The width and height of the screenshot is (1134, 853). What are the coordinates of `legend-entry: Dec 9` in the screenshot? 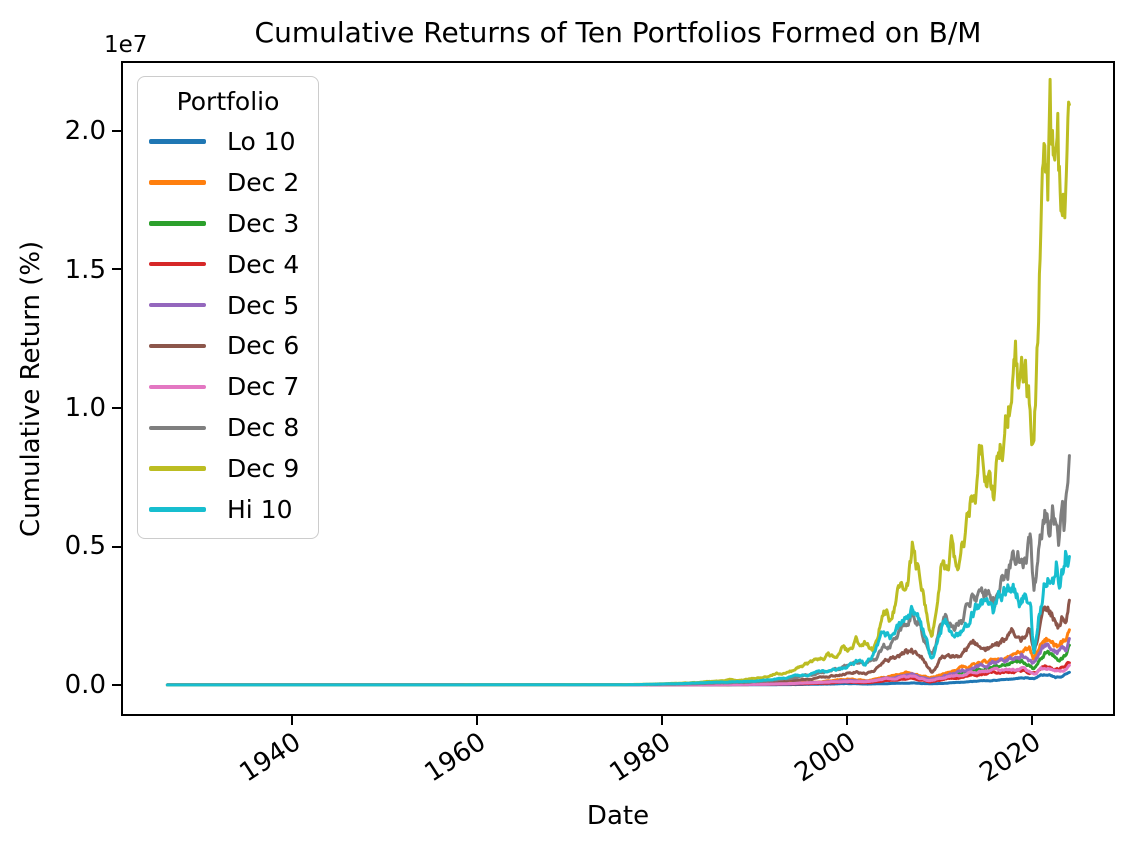 It's located at (228, 468).